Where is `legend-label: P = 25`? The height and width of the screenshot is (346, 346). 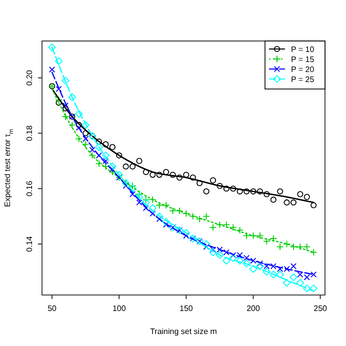 legend-label: P = 25 is located at coordinates (303, 79).